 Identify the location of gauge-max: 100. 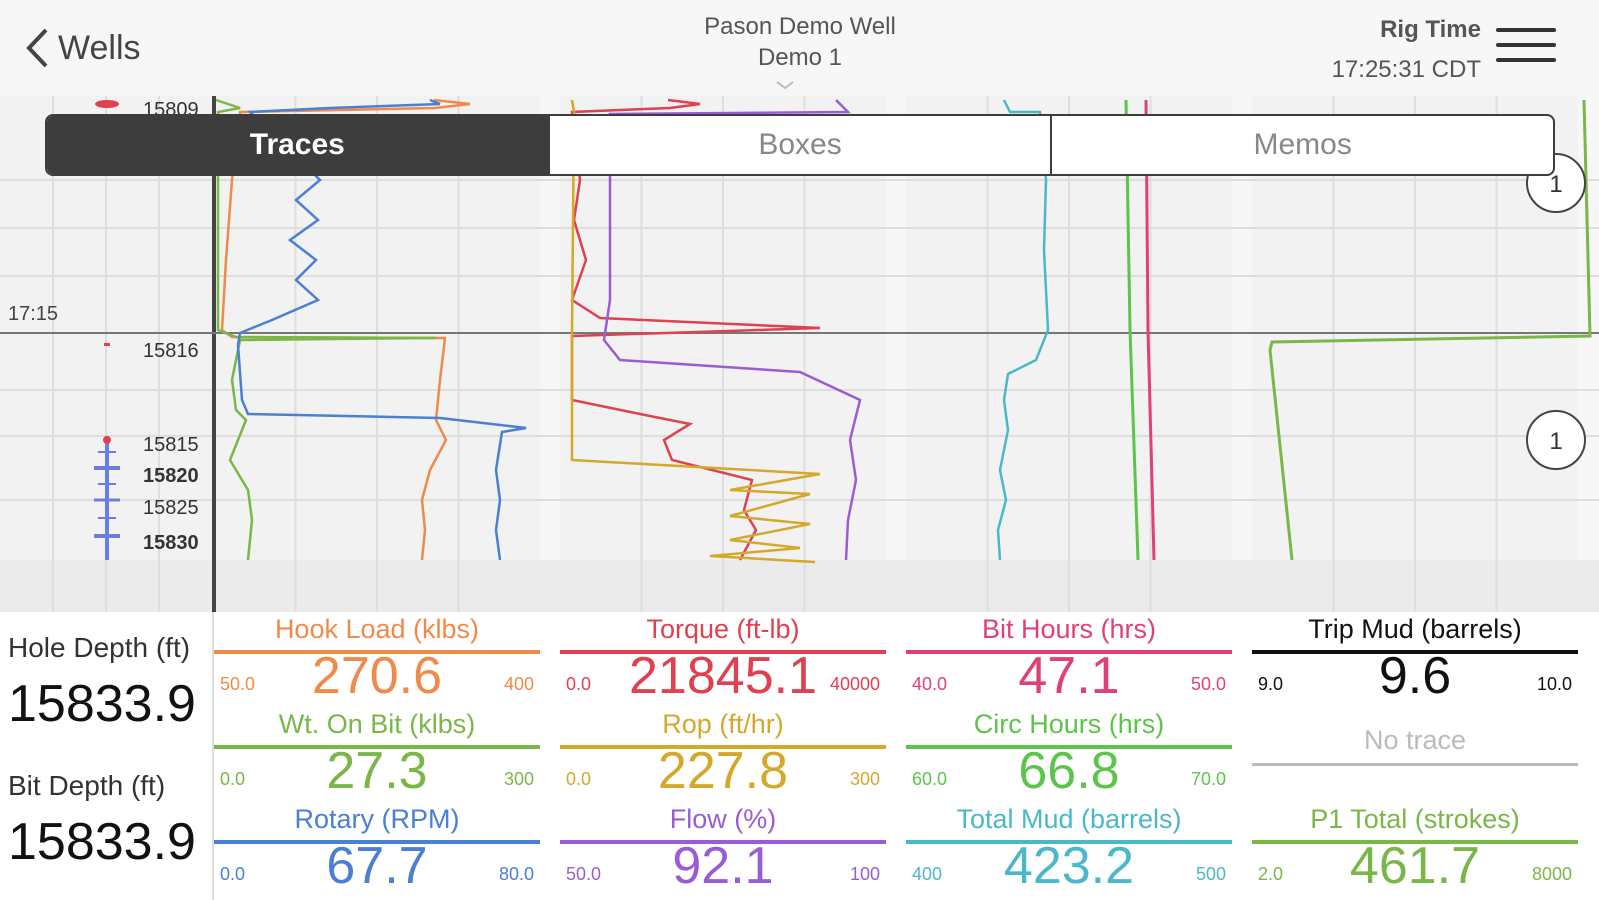
(864, 874).